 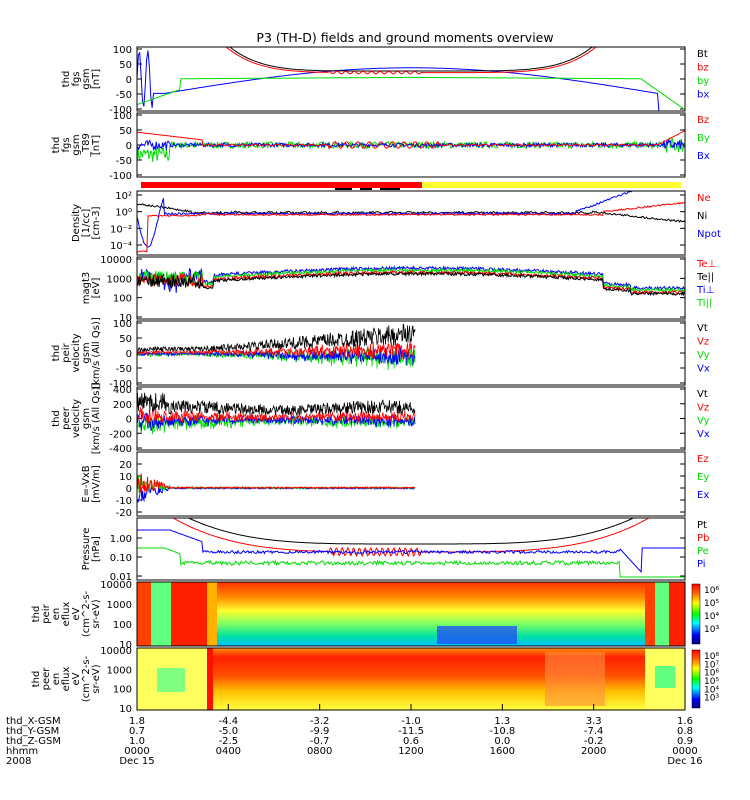 I want to click on x-axis-row-label: thd_Y-GSM, so click(x=32, y=731).